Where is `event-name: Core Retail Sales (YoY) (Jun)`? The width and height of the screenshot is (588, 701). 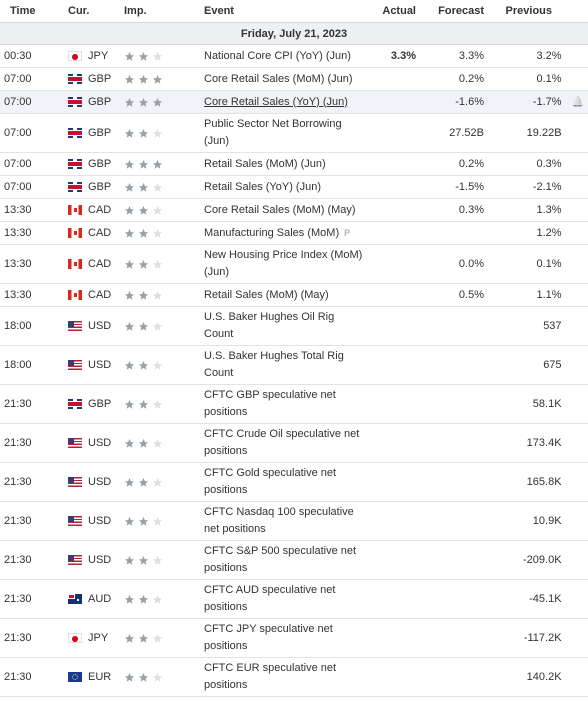
event-name: Core Retail Sales (YoY) (Jun) is located at coordinates (276, 101).